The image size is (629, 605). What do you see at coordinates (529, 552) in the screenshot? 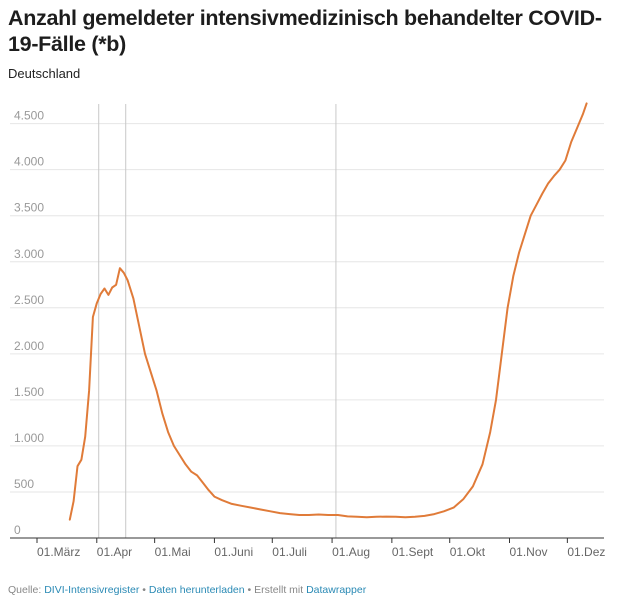
I see `x-tick-label: 01.Nov` at bounding box center [529, 552].